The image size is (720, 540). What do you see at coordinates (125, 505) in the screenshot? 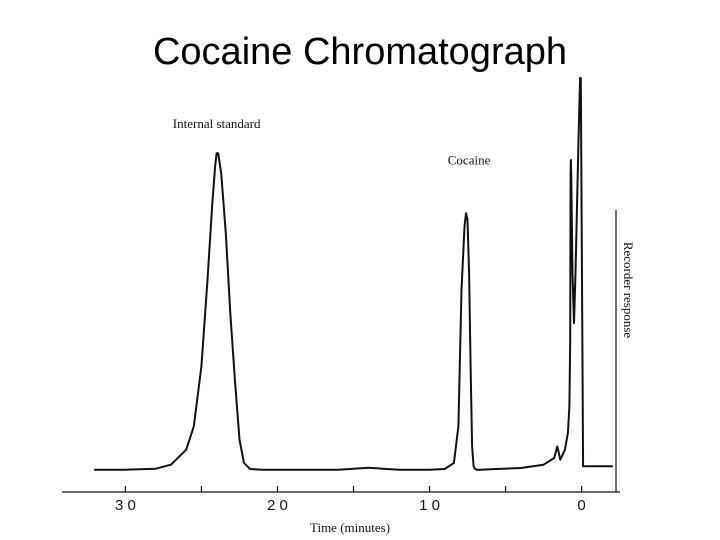
I see `x-tick-label: 3 0` at bounding box center [125, 505].